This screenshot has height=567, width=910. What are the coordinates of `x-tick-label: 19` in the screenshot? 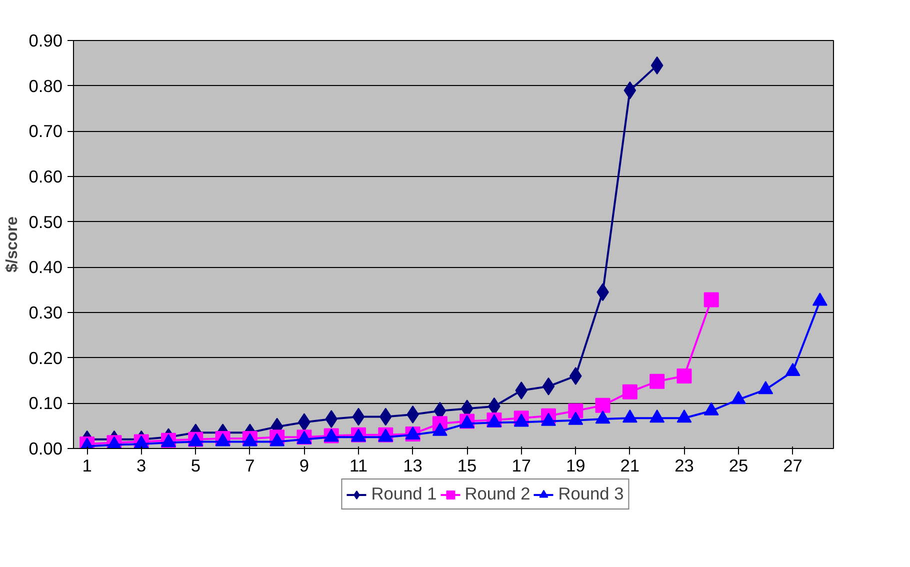 It's located at (576, 466).